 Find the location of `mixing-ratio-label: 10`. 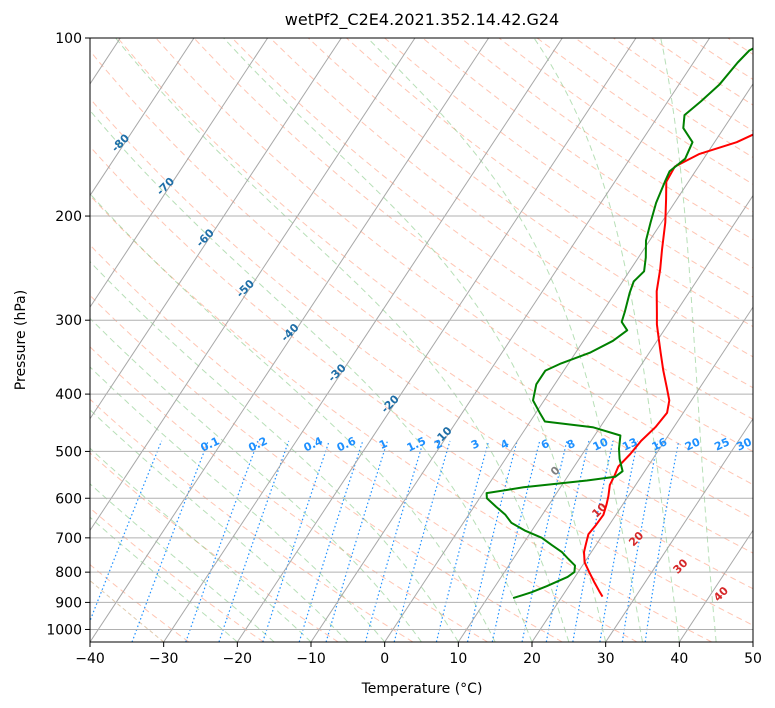

mixing-ratio-label: 10 is located at coordinates (601, 444).